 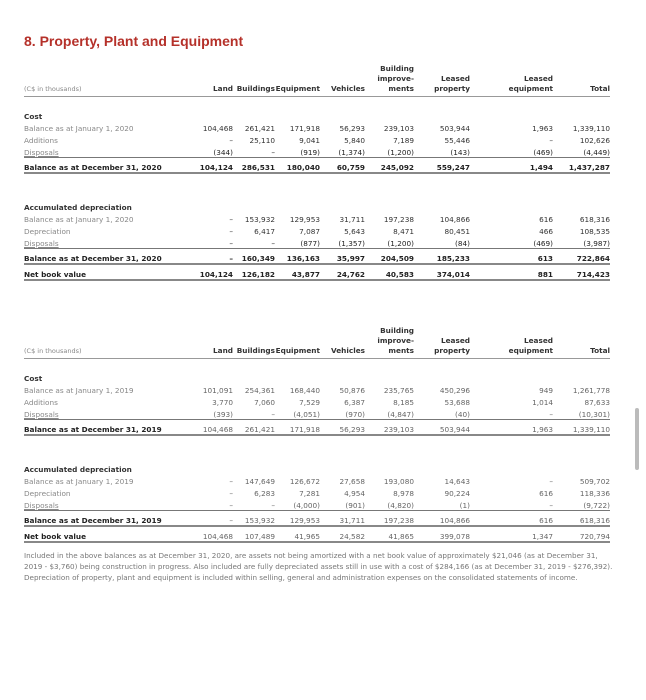 What do you see at coordinates (581, 77) in the screenshot?
I see `column-header: Total` at bounding box center [581, 77].